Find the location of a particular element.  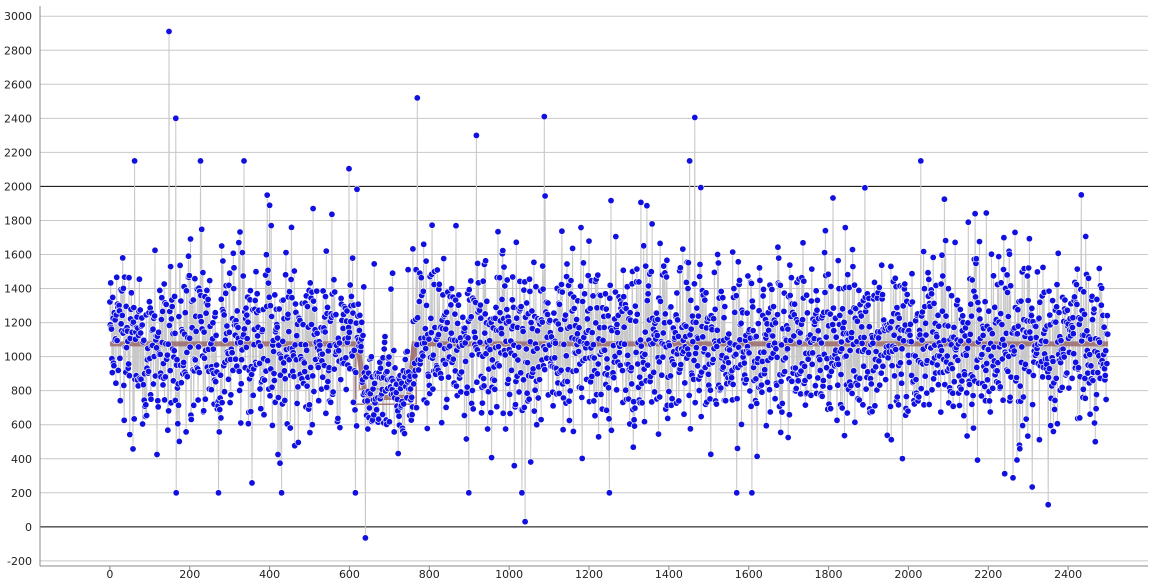

x-tick-label: 200 is located at coordinates (189, 574).